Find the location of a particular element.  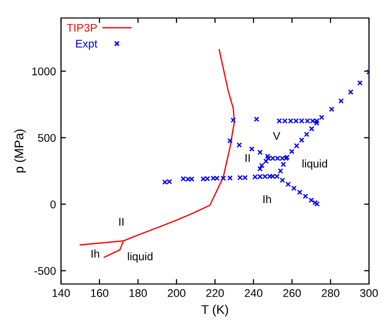

x-tick-label: 300 is located at coordinates (369, 293).